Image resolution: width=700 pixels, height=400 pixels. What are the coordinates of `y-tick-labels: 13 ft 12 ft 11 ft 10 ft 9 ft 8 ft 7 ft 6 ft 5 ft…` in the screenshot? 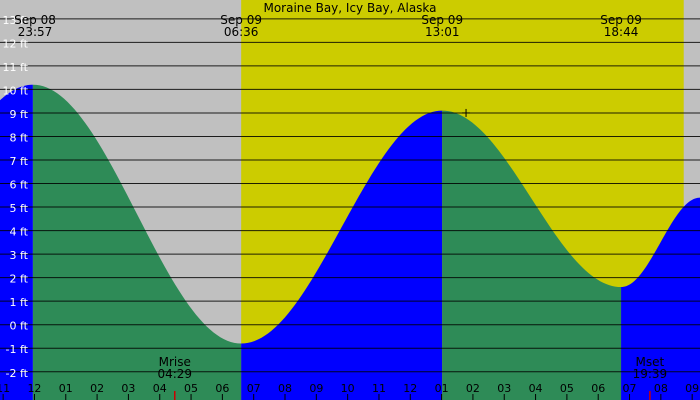 It's located at (16, 197).